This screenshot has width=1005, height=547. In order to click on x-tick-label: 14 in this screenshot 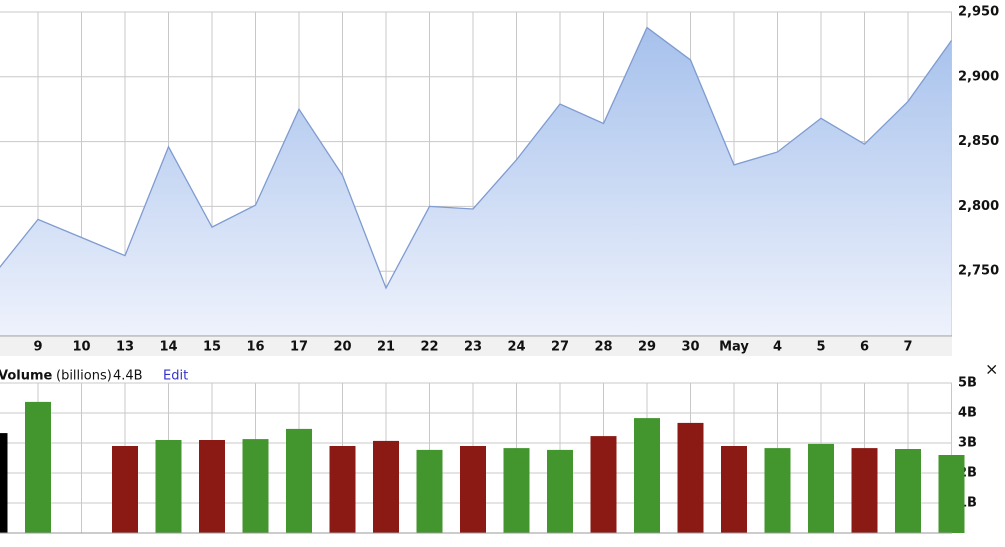, I will do `click(168, 347)`.